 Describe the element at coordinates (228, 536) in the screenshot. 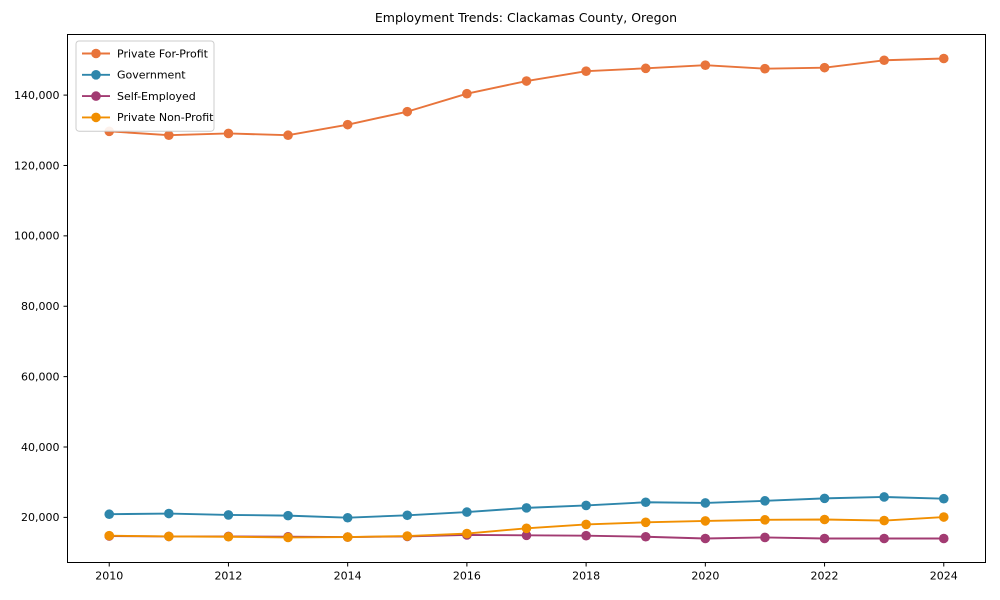

I see `data-point-private-non-profit-2012` at that location.